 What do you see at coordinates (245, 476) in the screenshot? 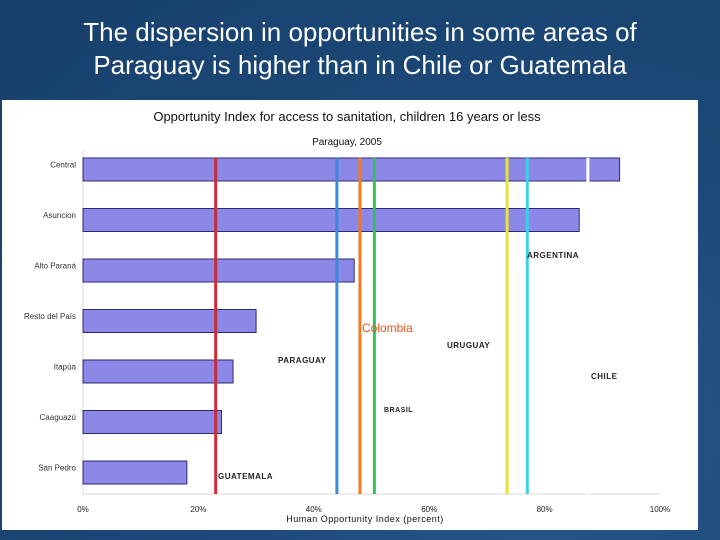
I see `reference-line-label: GUATEMALA` at bounding box center [245, 476].